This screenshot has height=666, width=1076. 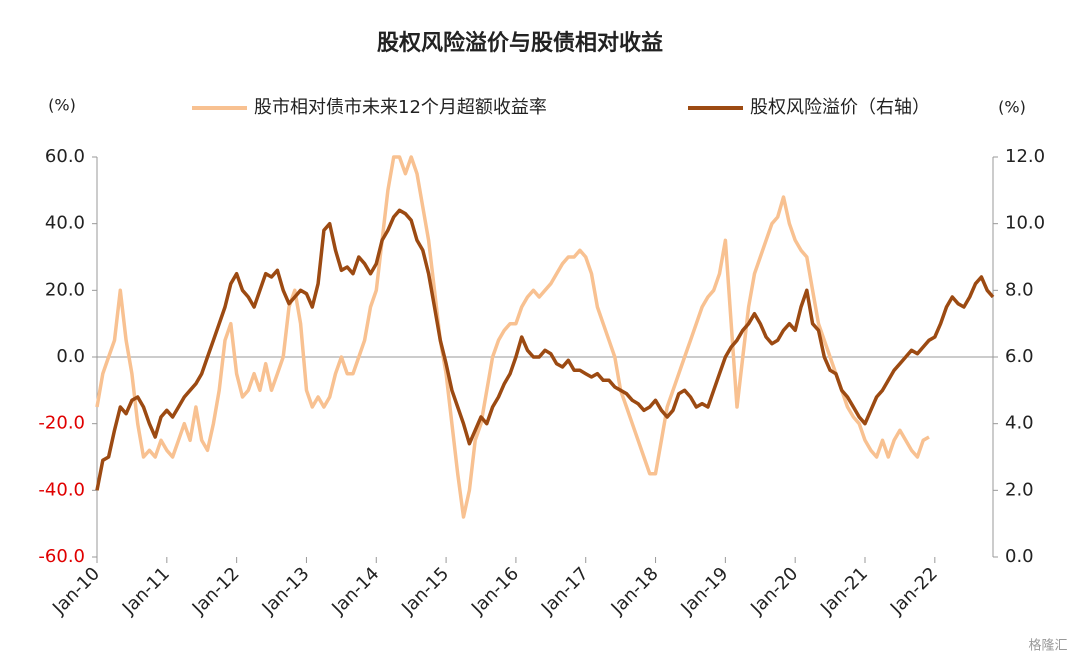 What do you see at coordinates (216, 591) in the screenshot?
I see `x-tick-label: Jan-12` at bounding box center [216, 591].